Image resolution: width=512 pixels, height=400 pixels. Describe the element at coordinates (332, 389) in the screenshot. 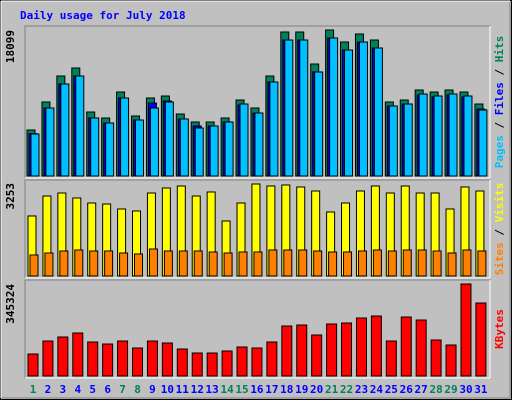

I see `x-tick-label: 21` at that location.